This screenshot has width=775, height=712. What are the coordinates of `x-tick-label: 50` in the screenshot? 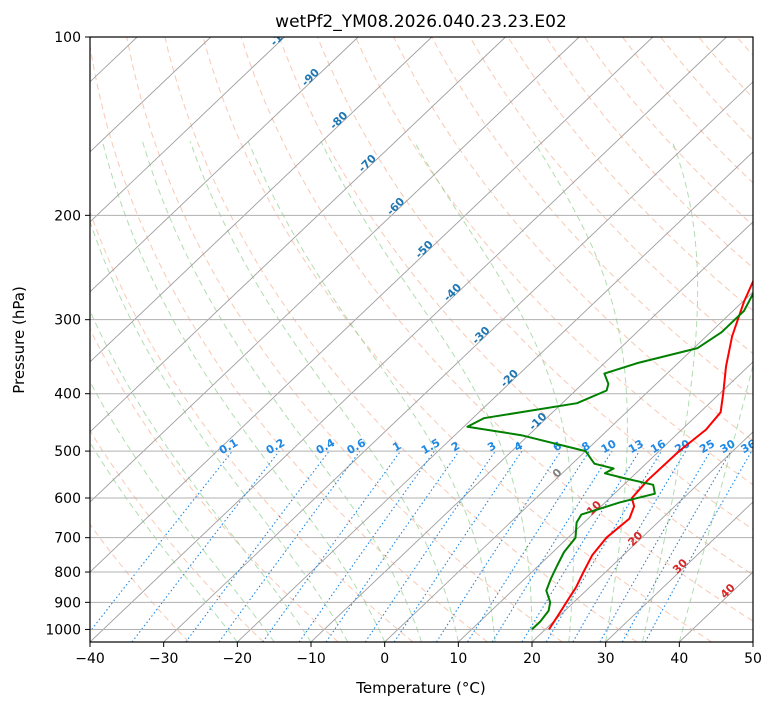 It's located at (753, 659).